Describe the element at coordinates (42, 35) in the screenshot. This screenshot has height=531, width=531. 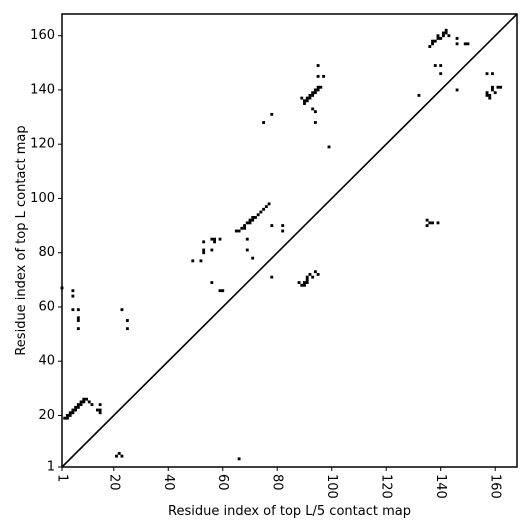
I see `y-tick-label: 160` at that location.